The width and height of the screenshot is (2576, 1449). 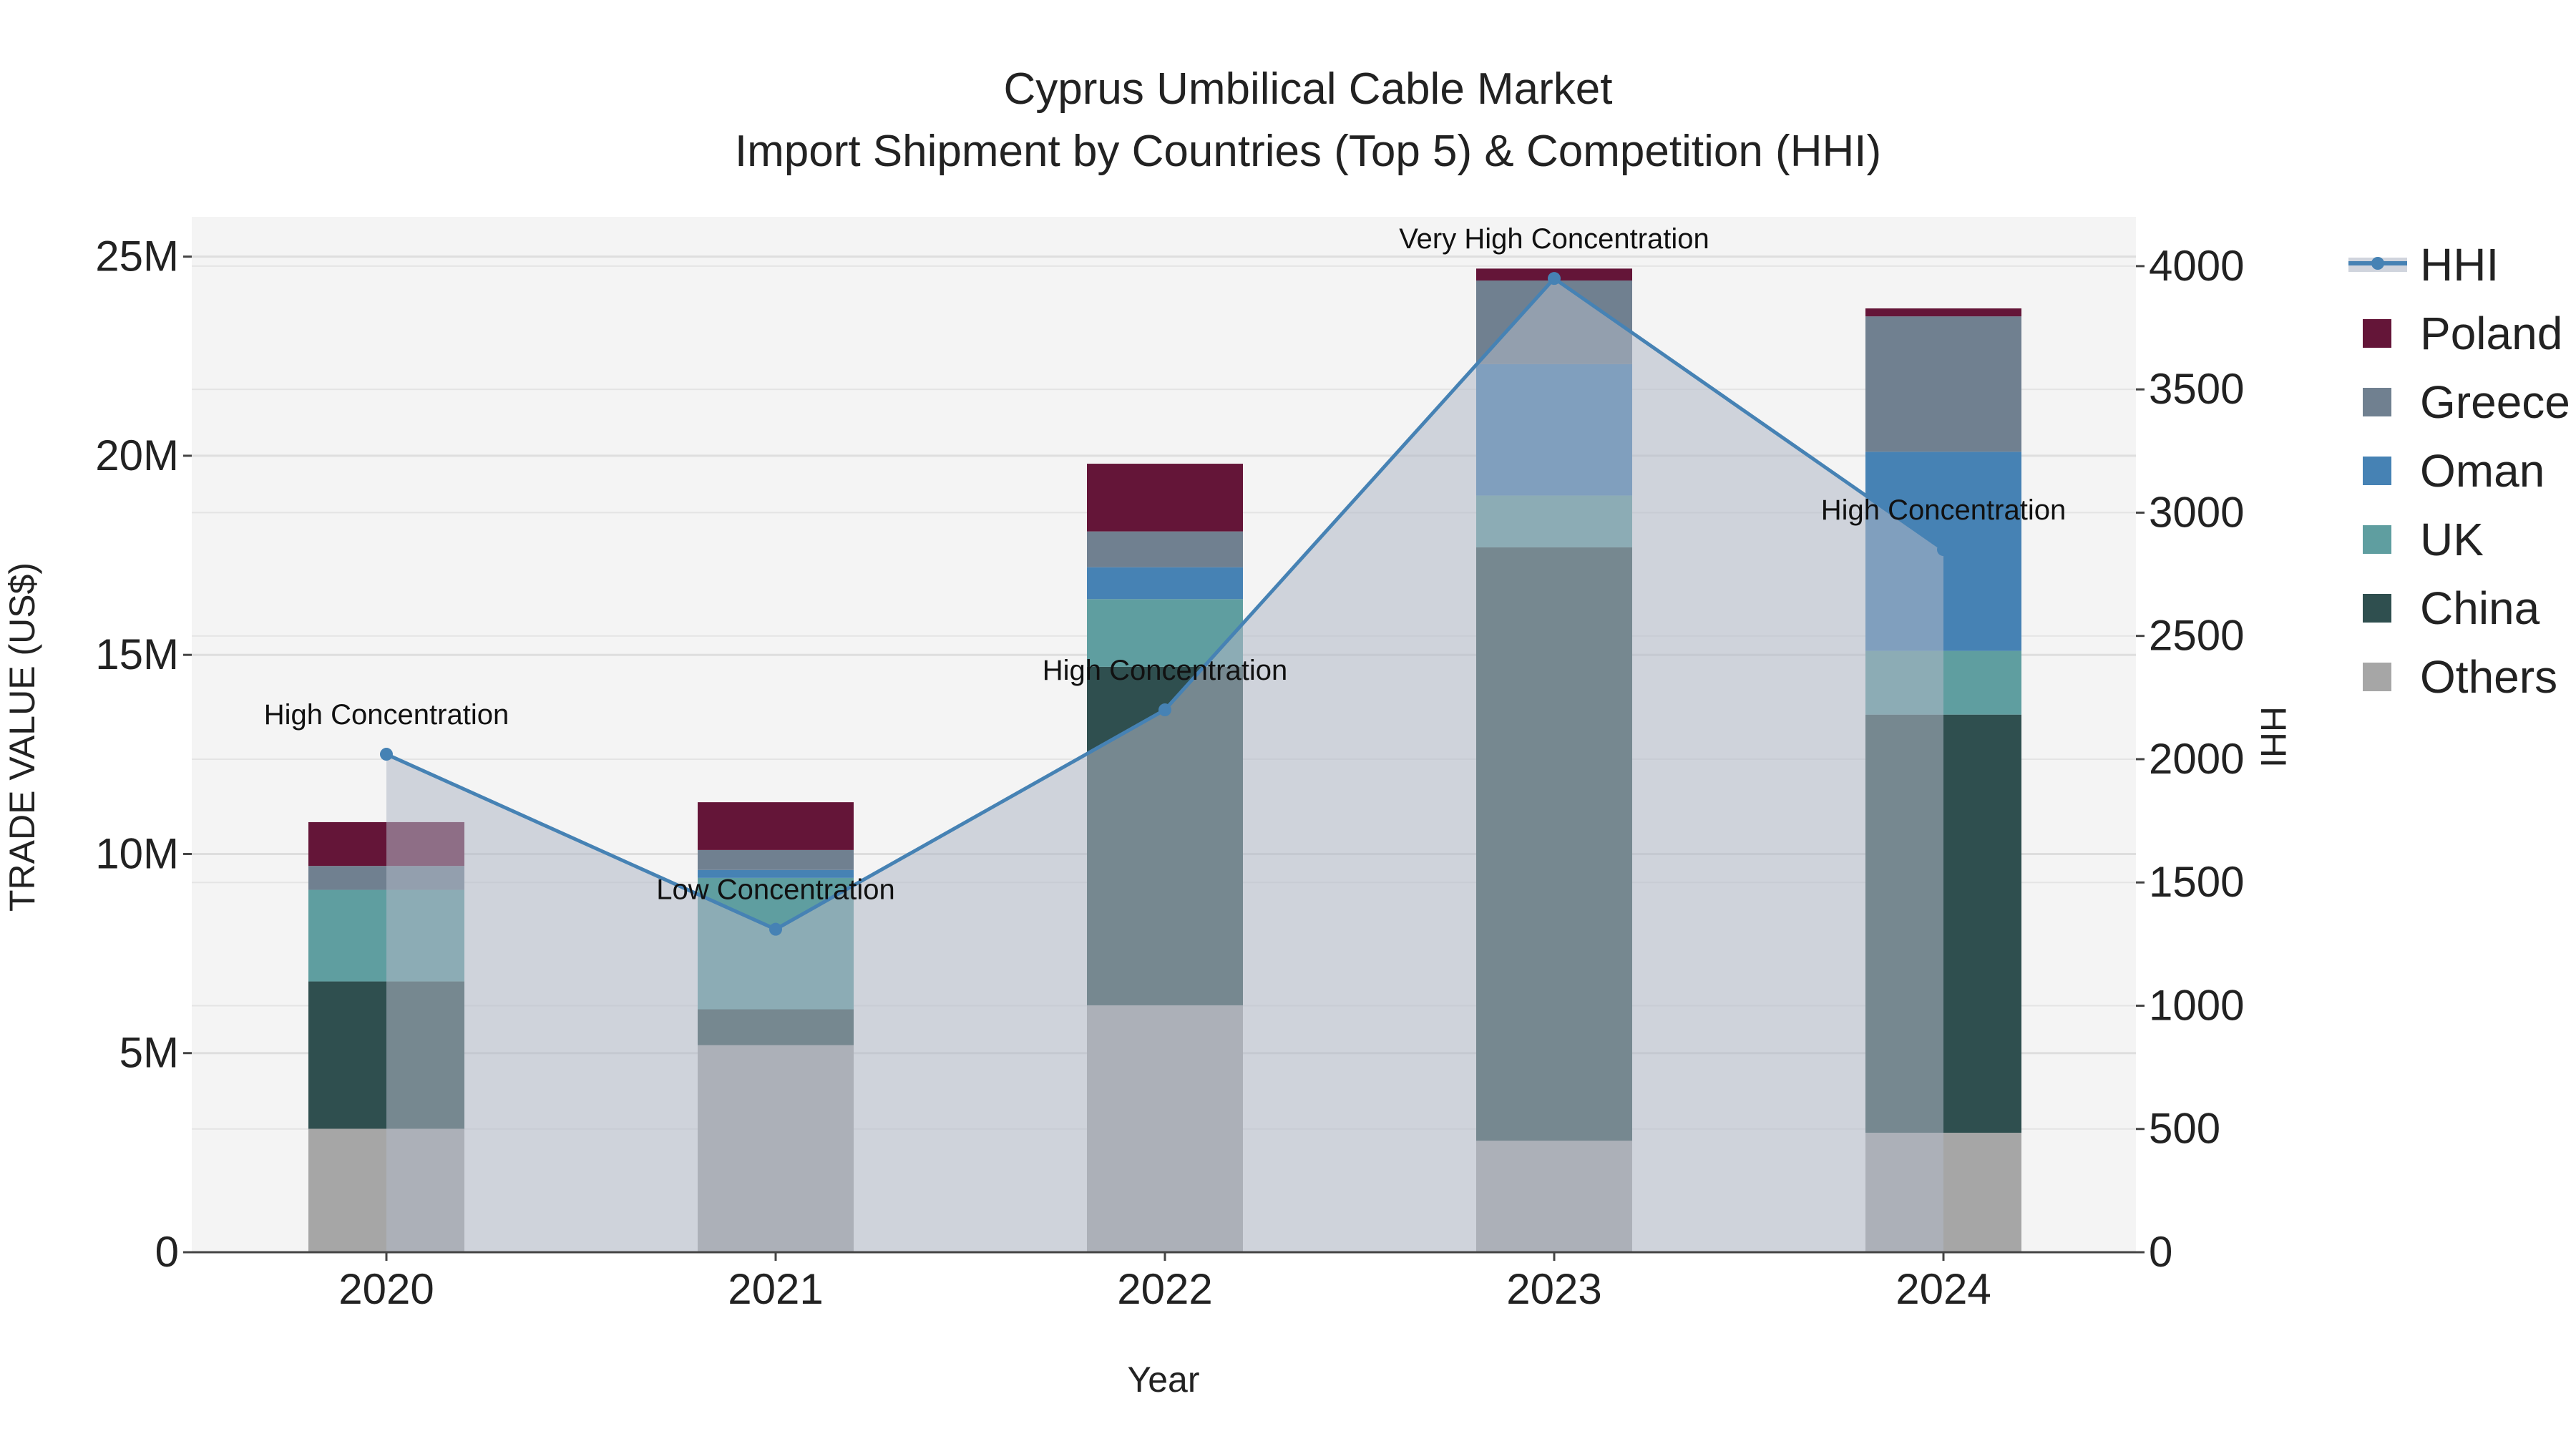 I want to click on y2-tick-label-7: 3500, so click(x=2196, y=389).